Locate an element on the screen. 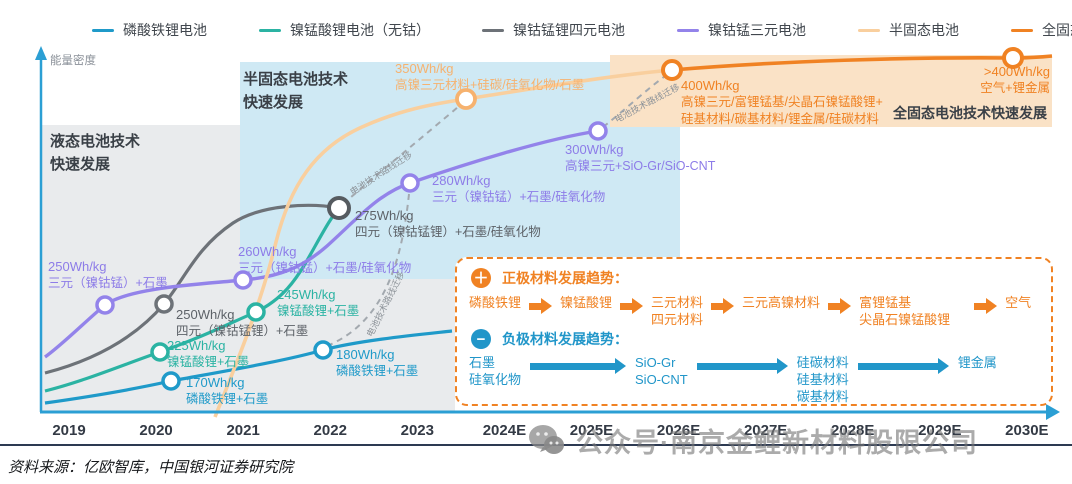 This screenshot has height=484, width=1072. annotation-allsolid-400plus: >400Wh/kg 空气+锂金属 is located at coordinates (1015, 80).